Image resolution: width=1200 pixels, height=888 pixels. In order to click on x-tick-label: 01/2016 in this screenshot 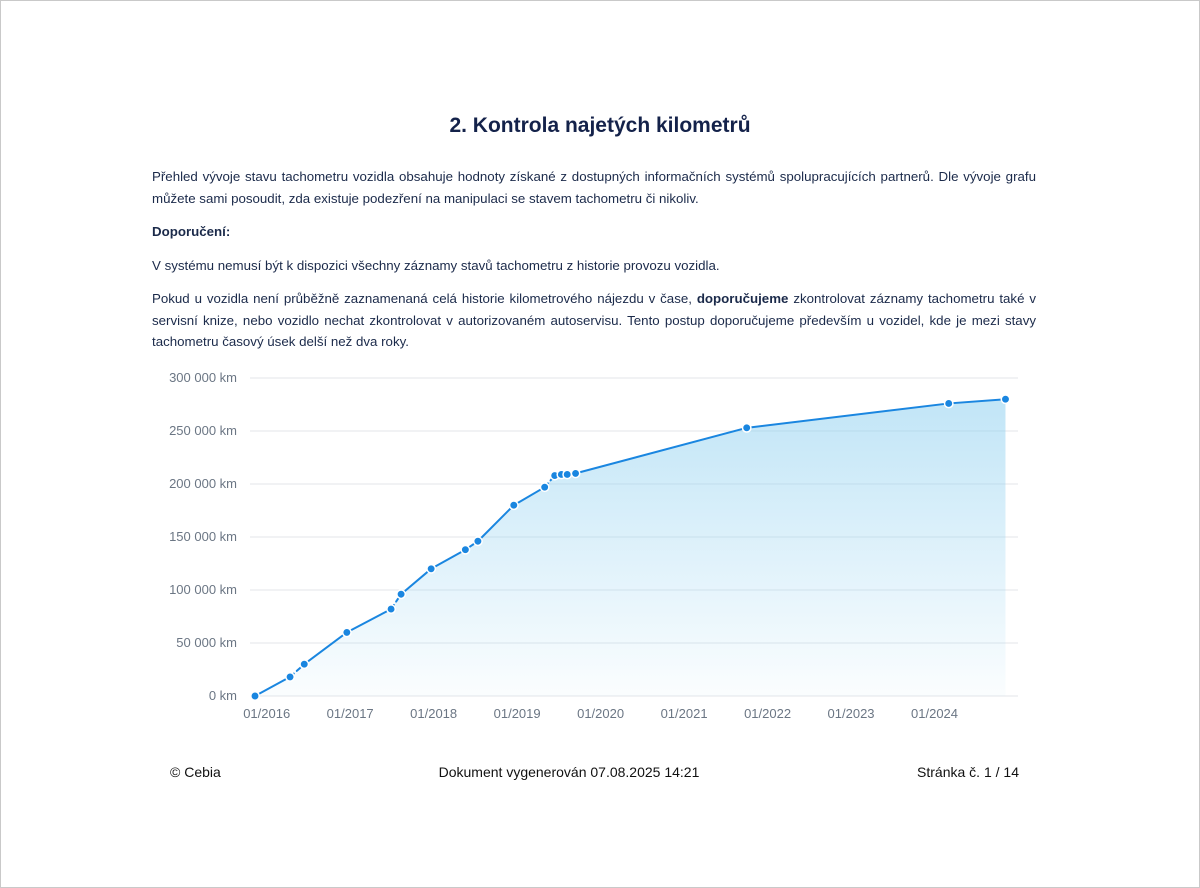, I will do `click(266, 713)`.